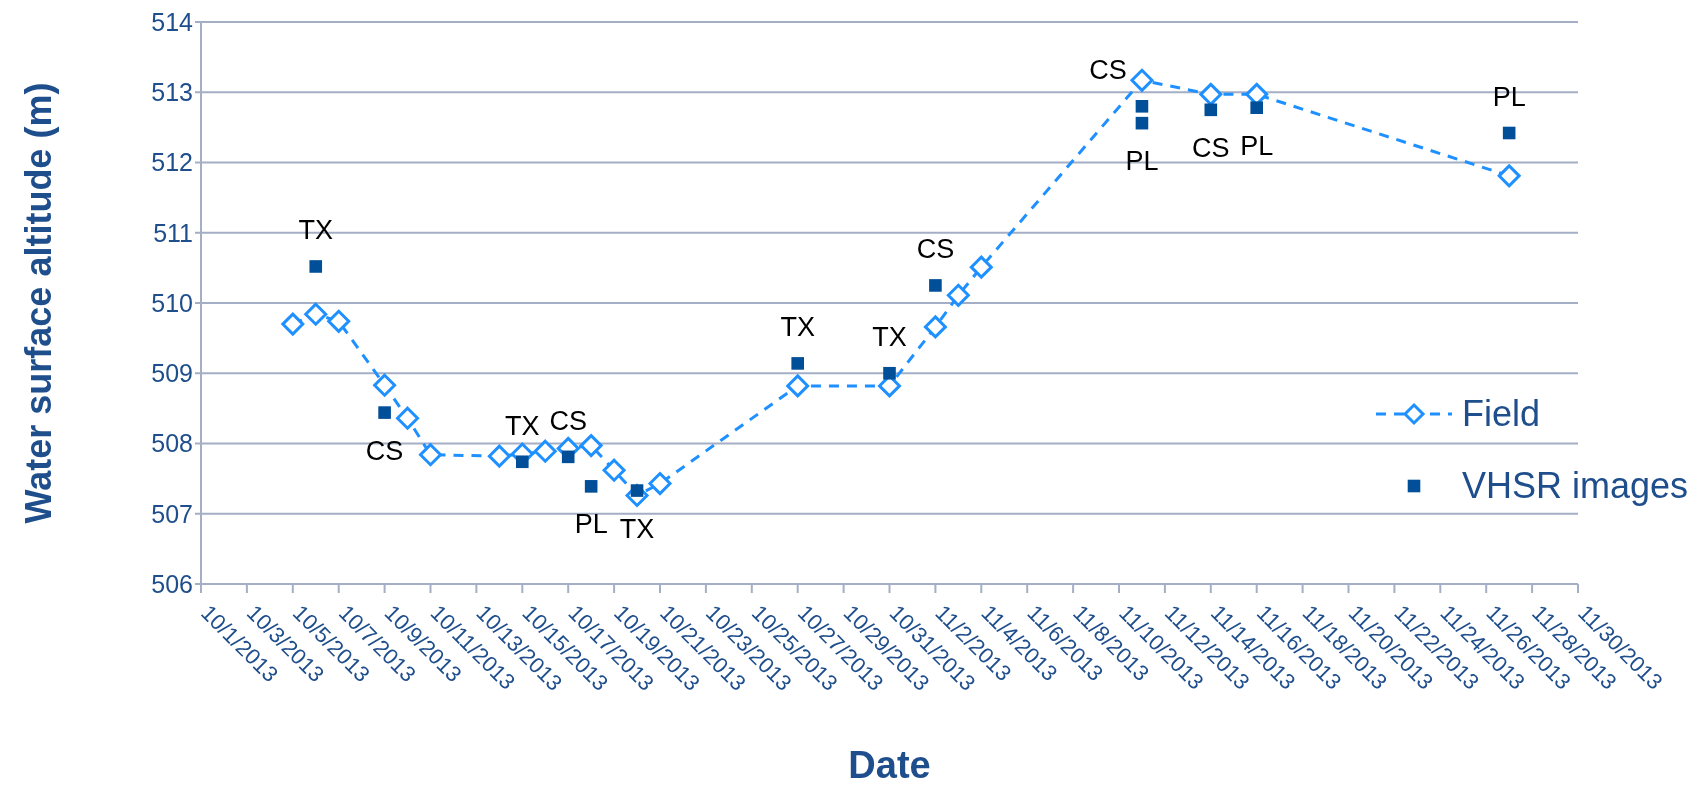 The width and height of the screenshot is (1708, 811). What do you see at coordinates (172, 583) in the screenshot?
I see `y-tick-label: 506` at bounding box center [172, 583].